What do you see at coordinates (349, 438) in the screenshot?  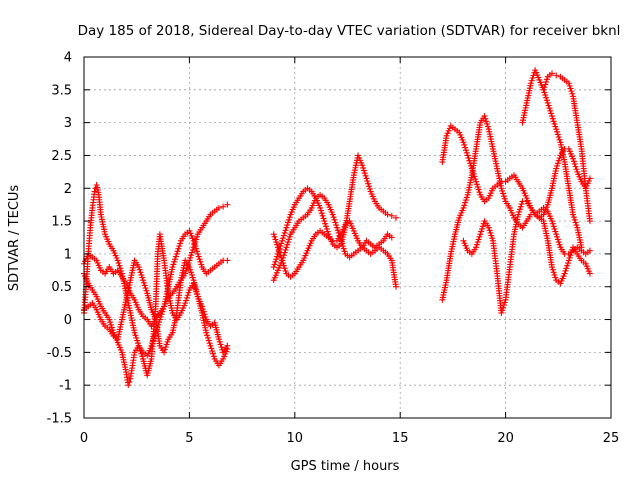 I see `x-tick-labels: 0 5 10 15 20 25` at bounding box center [349, 438].